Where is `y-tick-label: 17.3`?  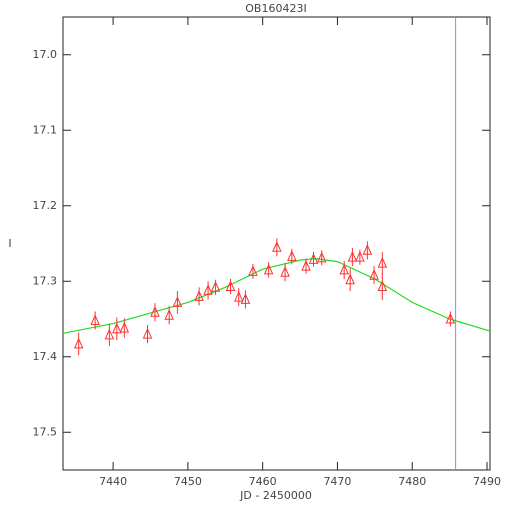
y-tick-label: 17.3 is located at coordinates (45, 280).